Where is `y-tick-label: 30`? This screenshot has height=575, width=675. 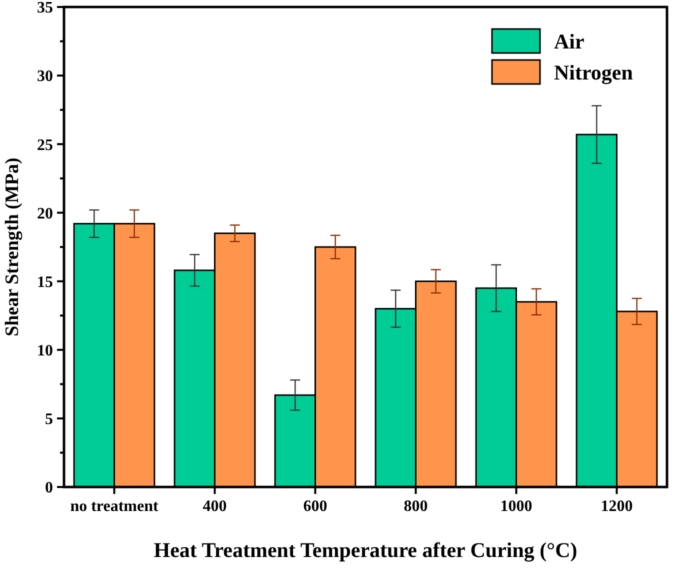 y-tick-label: 30 is located at coordinates (45, 77).